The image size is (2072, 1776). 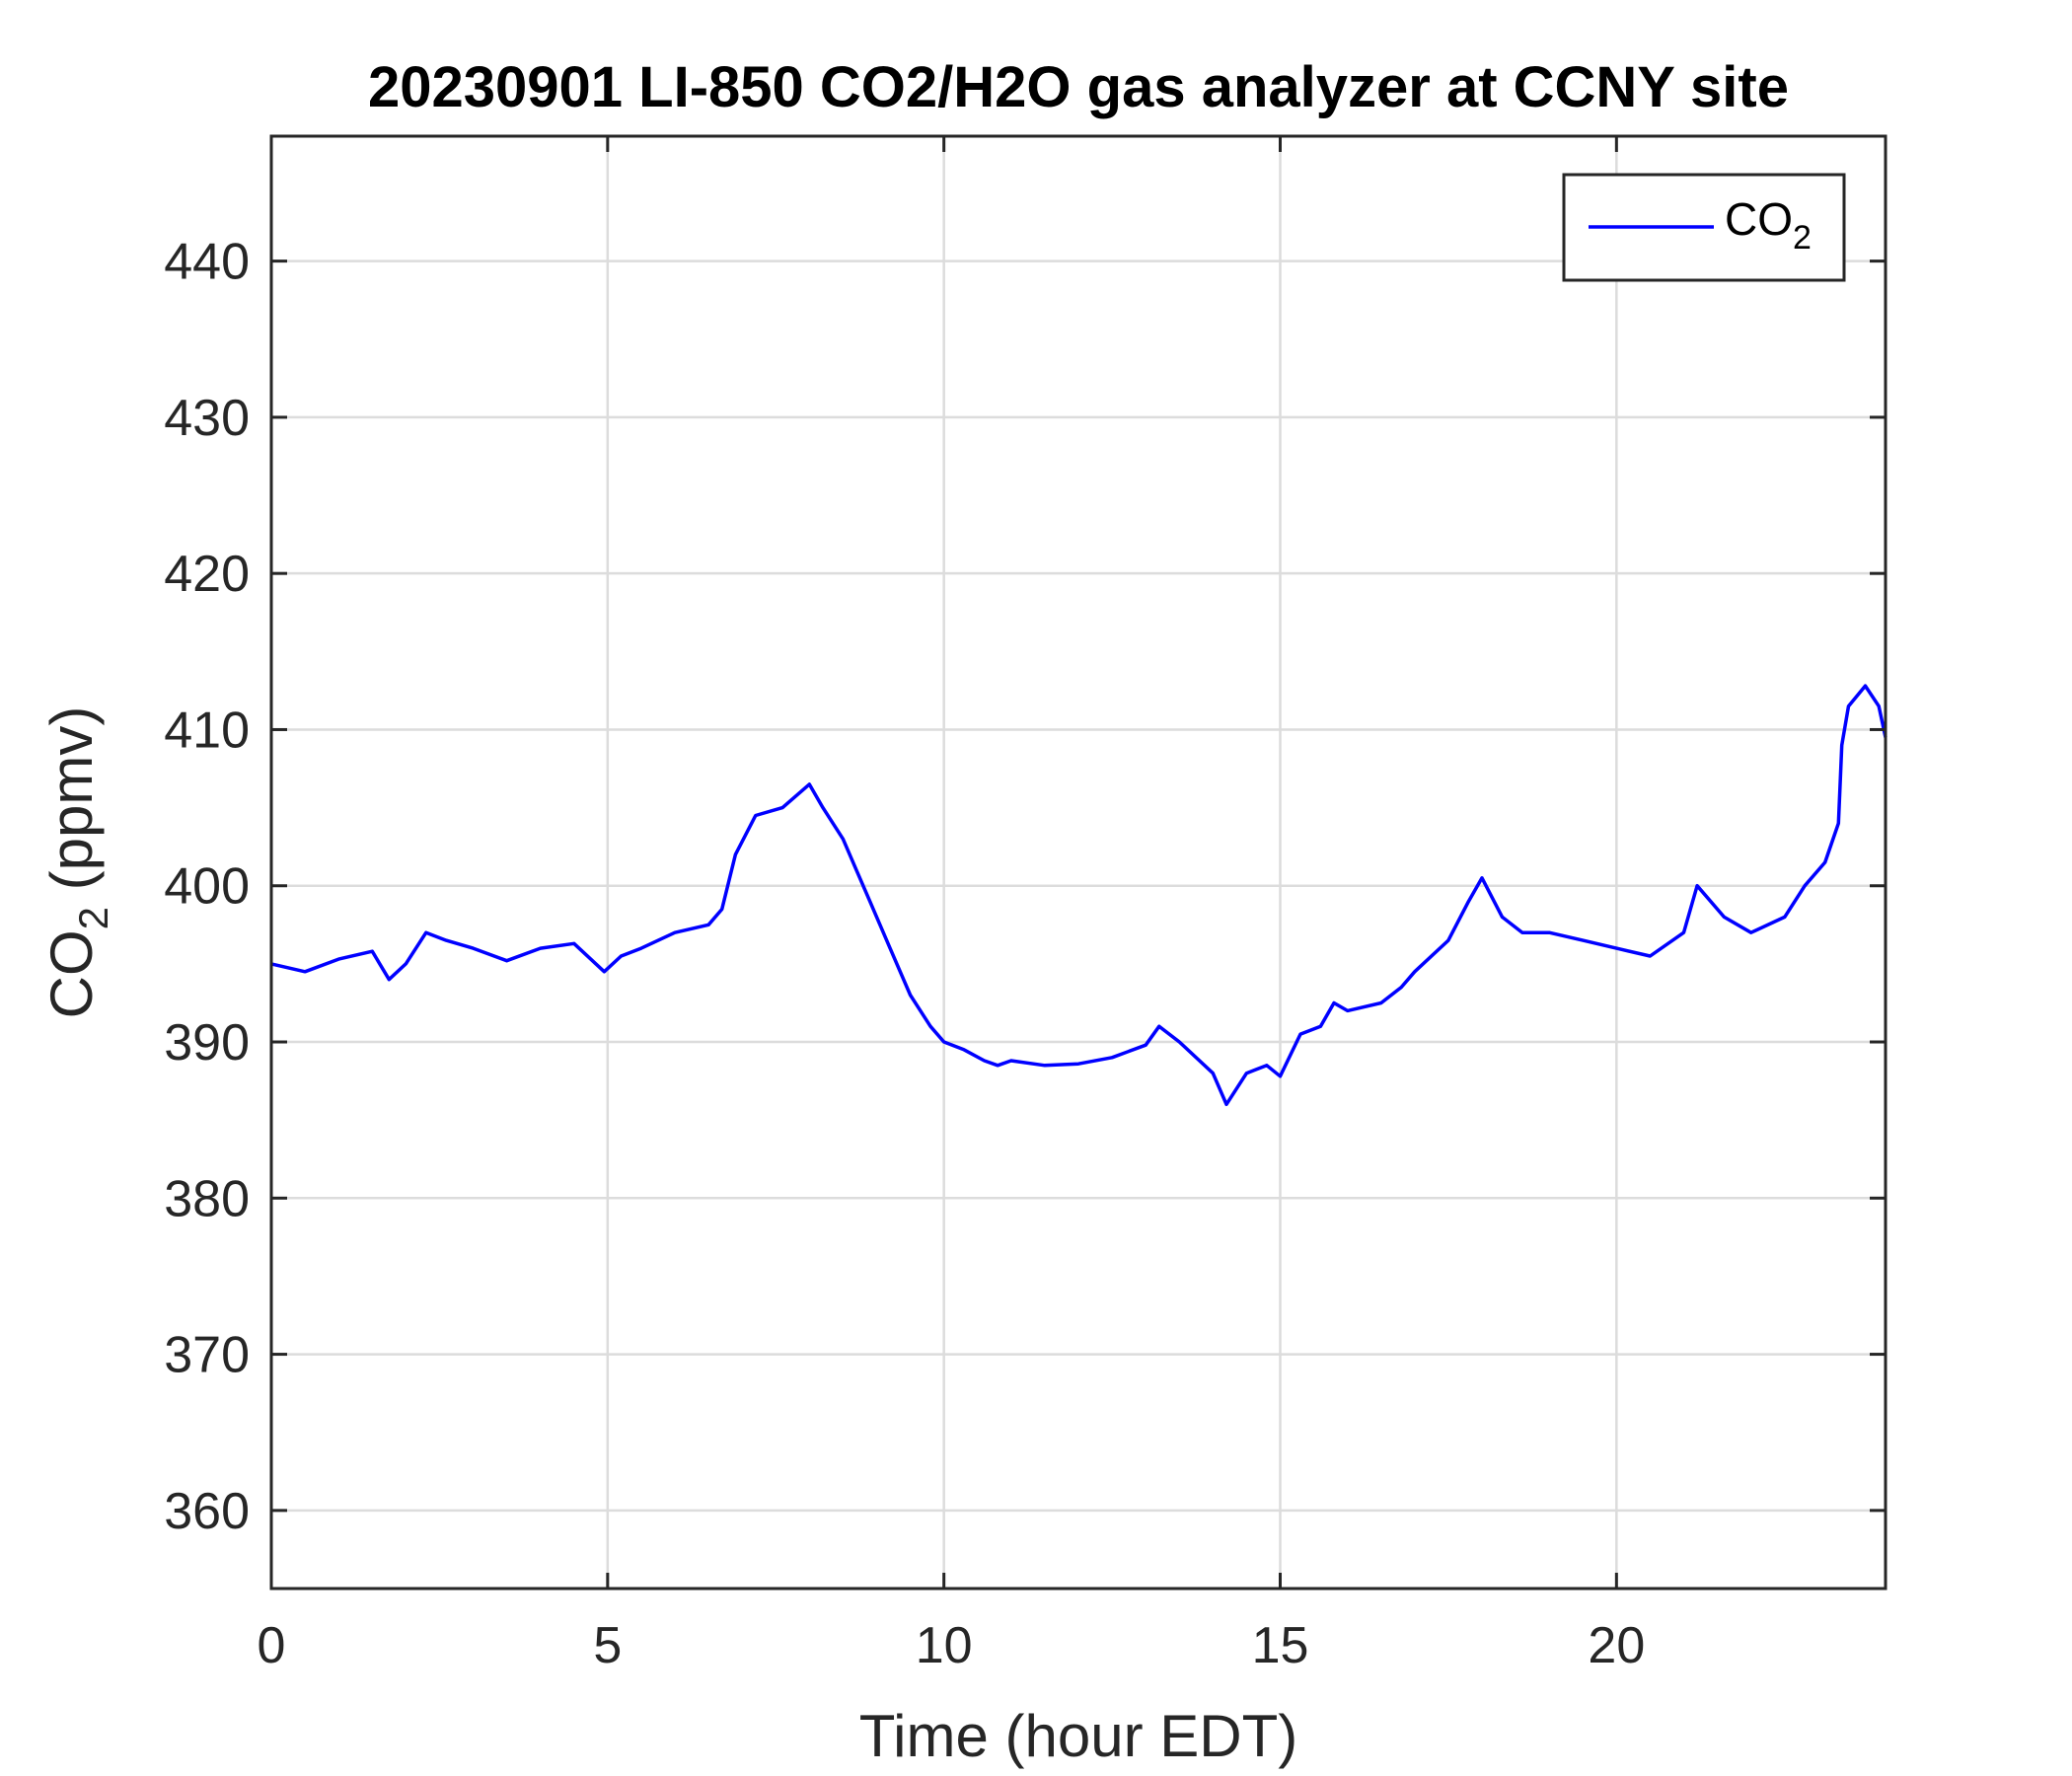 I want to click on y-axis-label-subscript: 2, so click(x=93, y=918).